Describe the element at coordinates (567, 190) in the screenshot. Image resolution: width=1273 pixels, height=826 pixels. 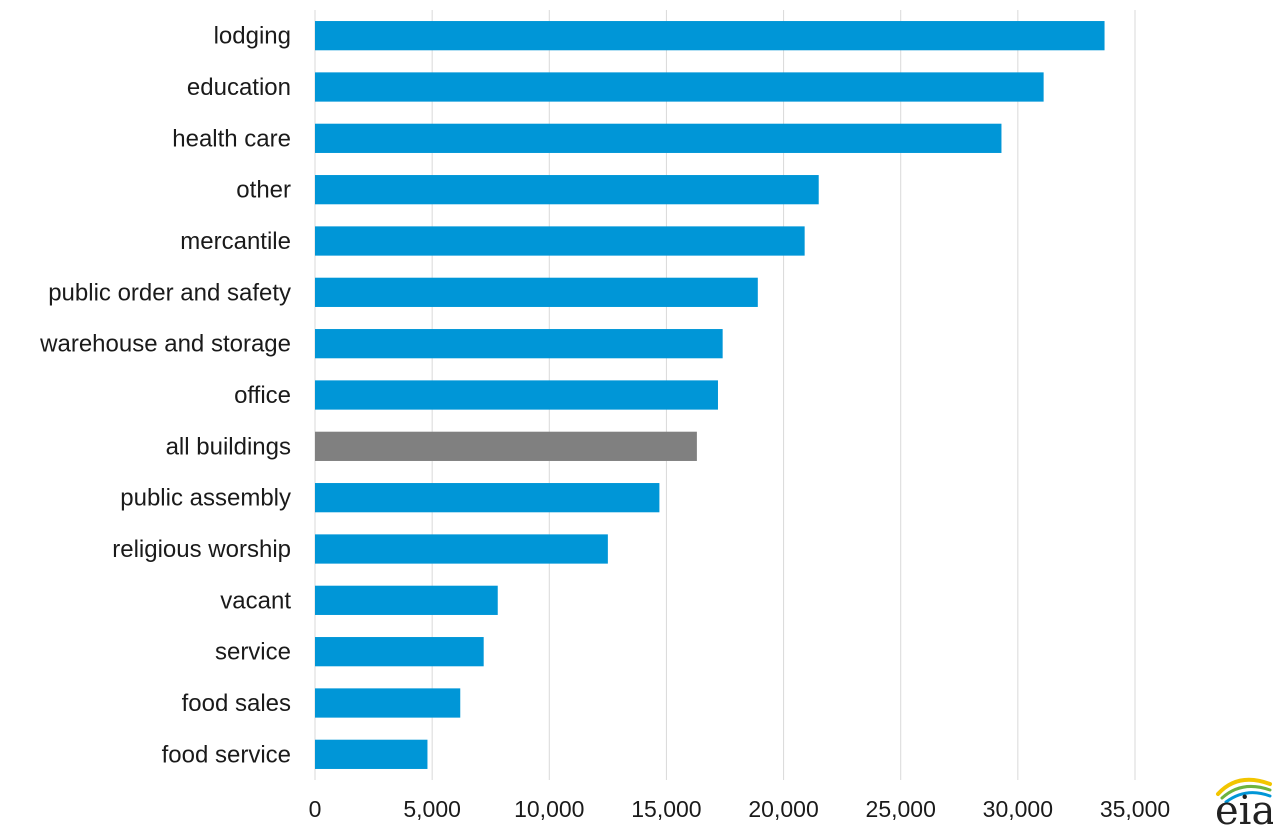
I see `bar-other` at that location.